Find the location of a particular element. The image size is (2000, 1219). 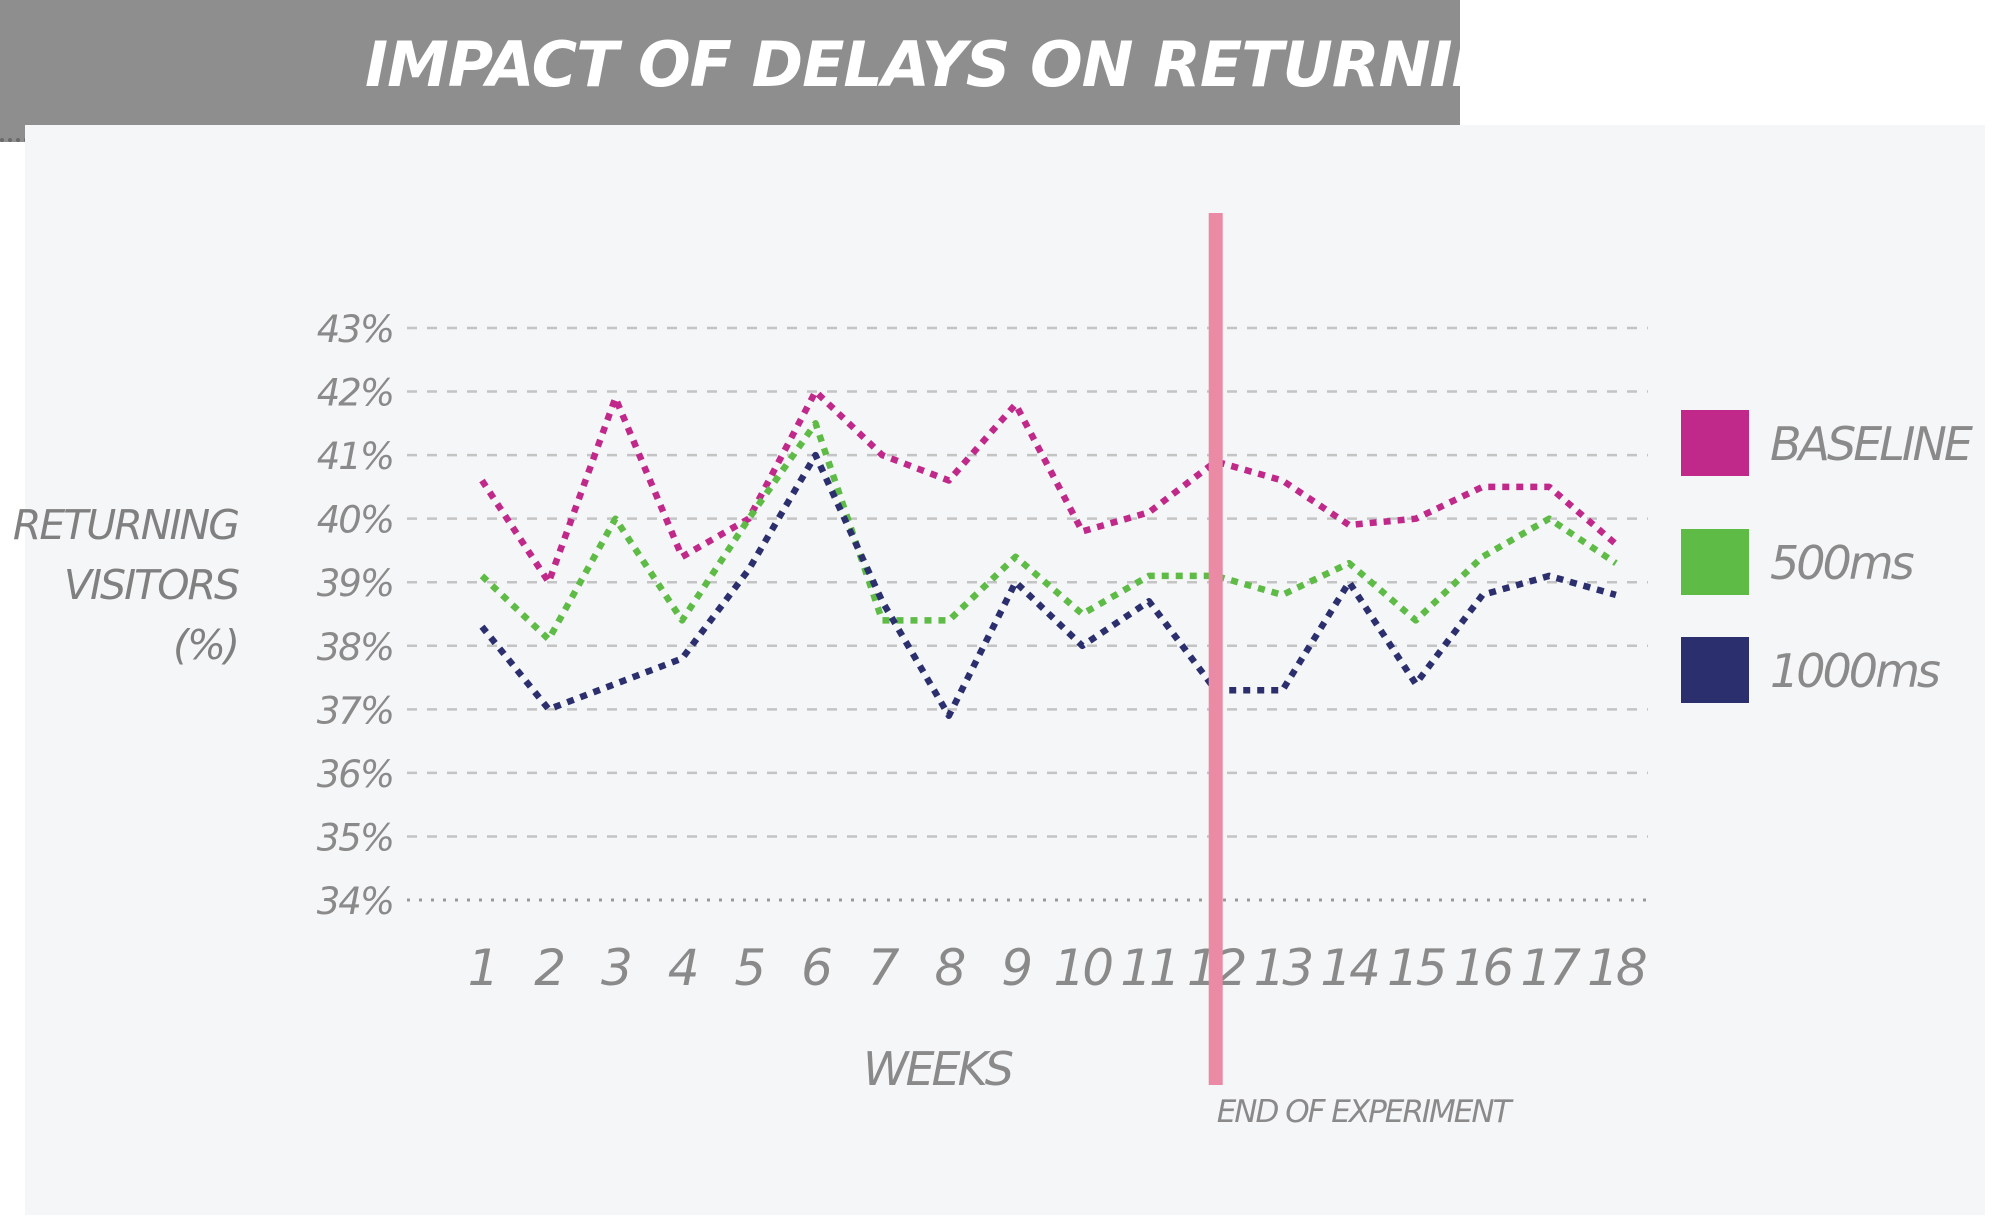

title-banner: IMPACT OF DELAYS ON RETURNING VISITORS is located at coordinates (946, 71).